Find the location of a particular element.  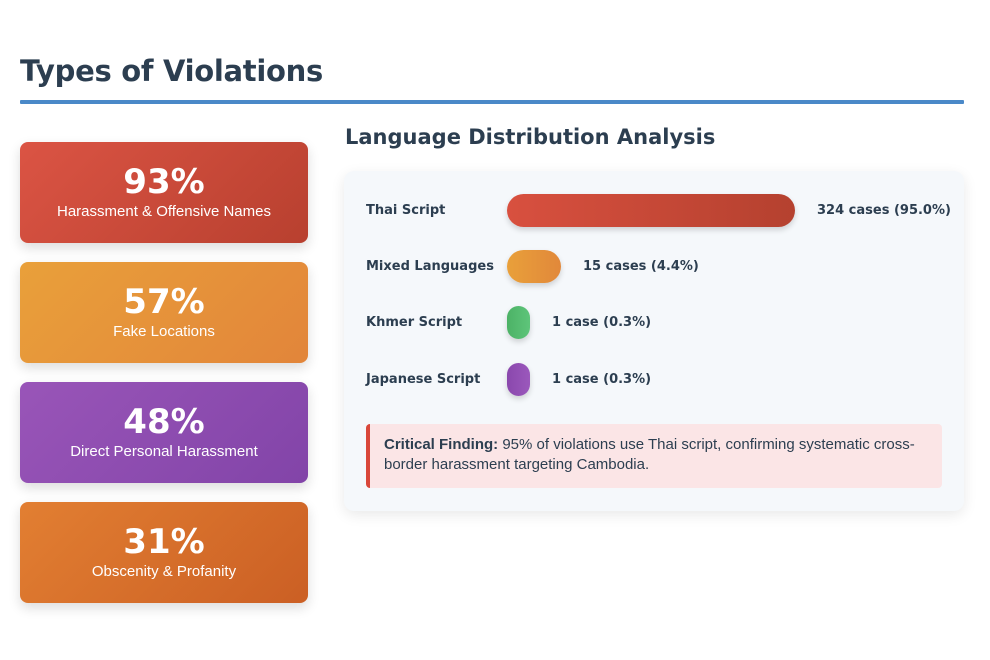

page-title: Types of Violations is located at coordinates (171, 71).